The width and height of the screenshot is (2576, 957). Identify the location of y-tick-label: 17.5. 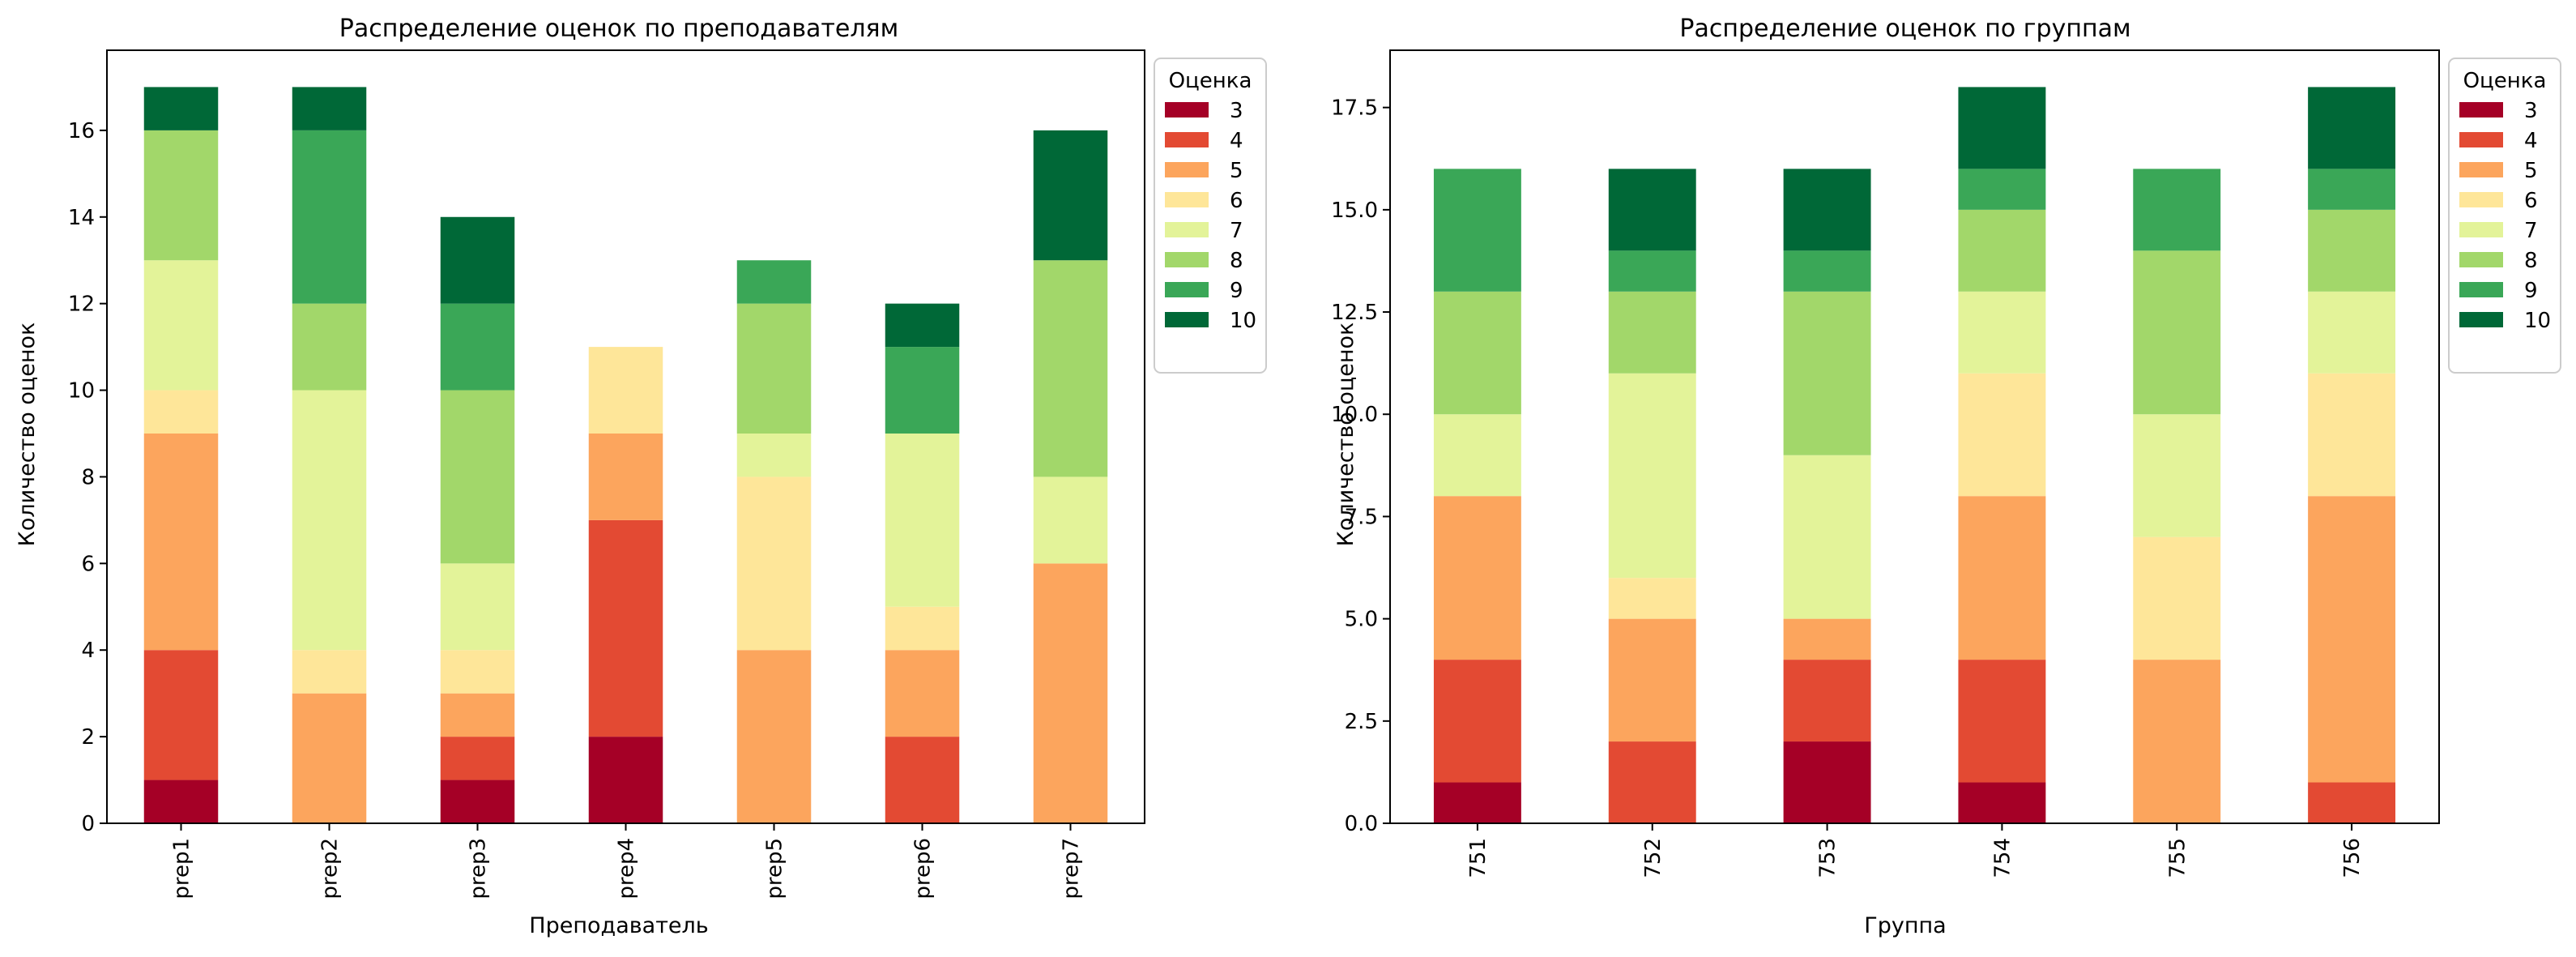
(1354, 108).